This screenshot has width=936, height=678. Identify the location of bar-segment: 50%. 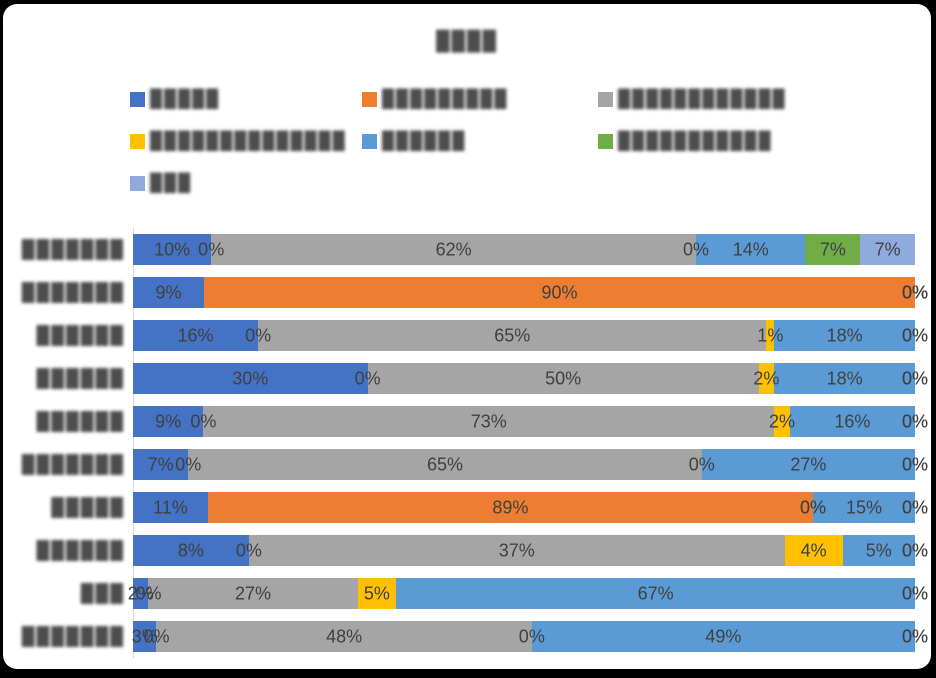
(563, 378).